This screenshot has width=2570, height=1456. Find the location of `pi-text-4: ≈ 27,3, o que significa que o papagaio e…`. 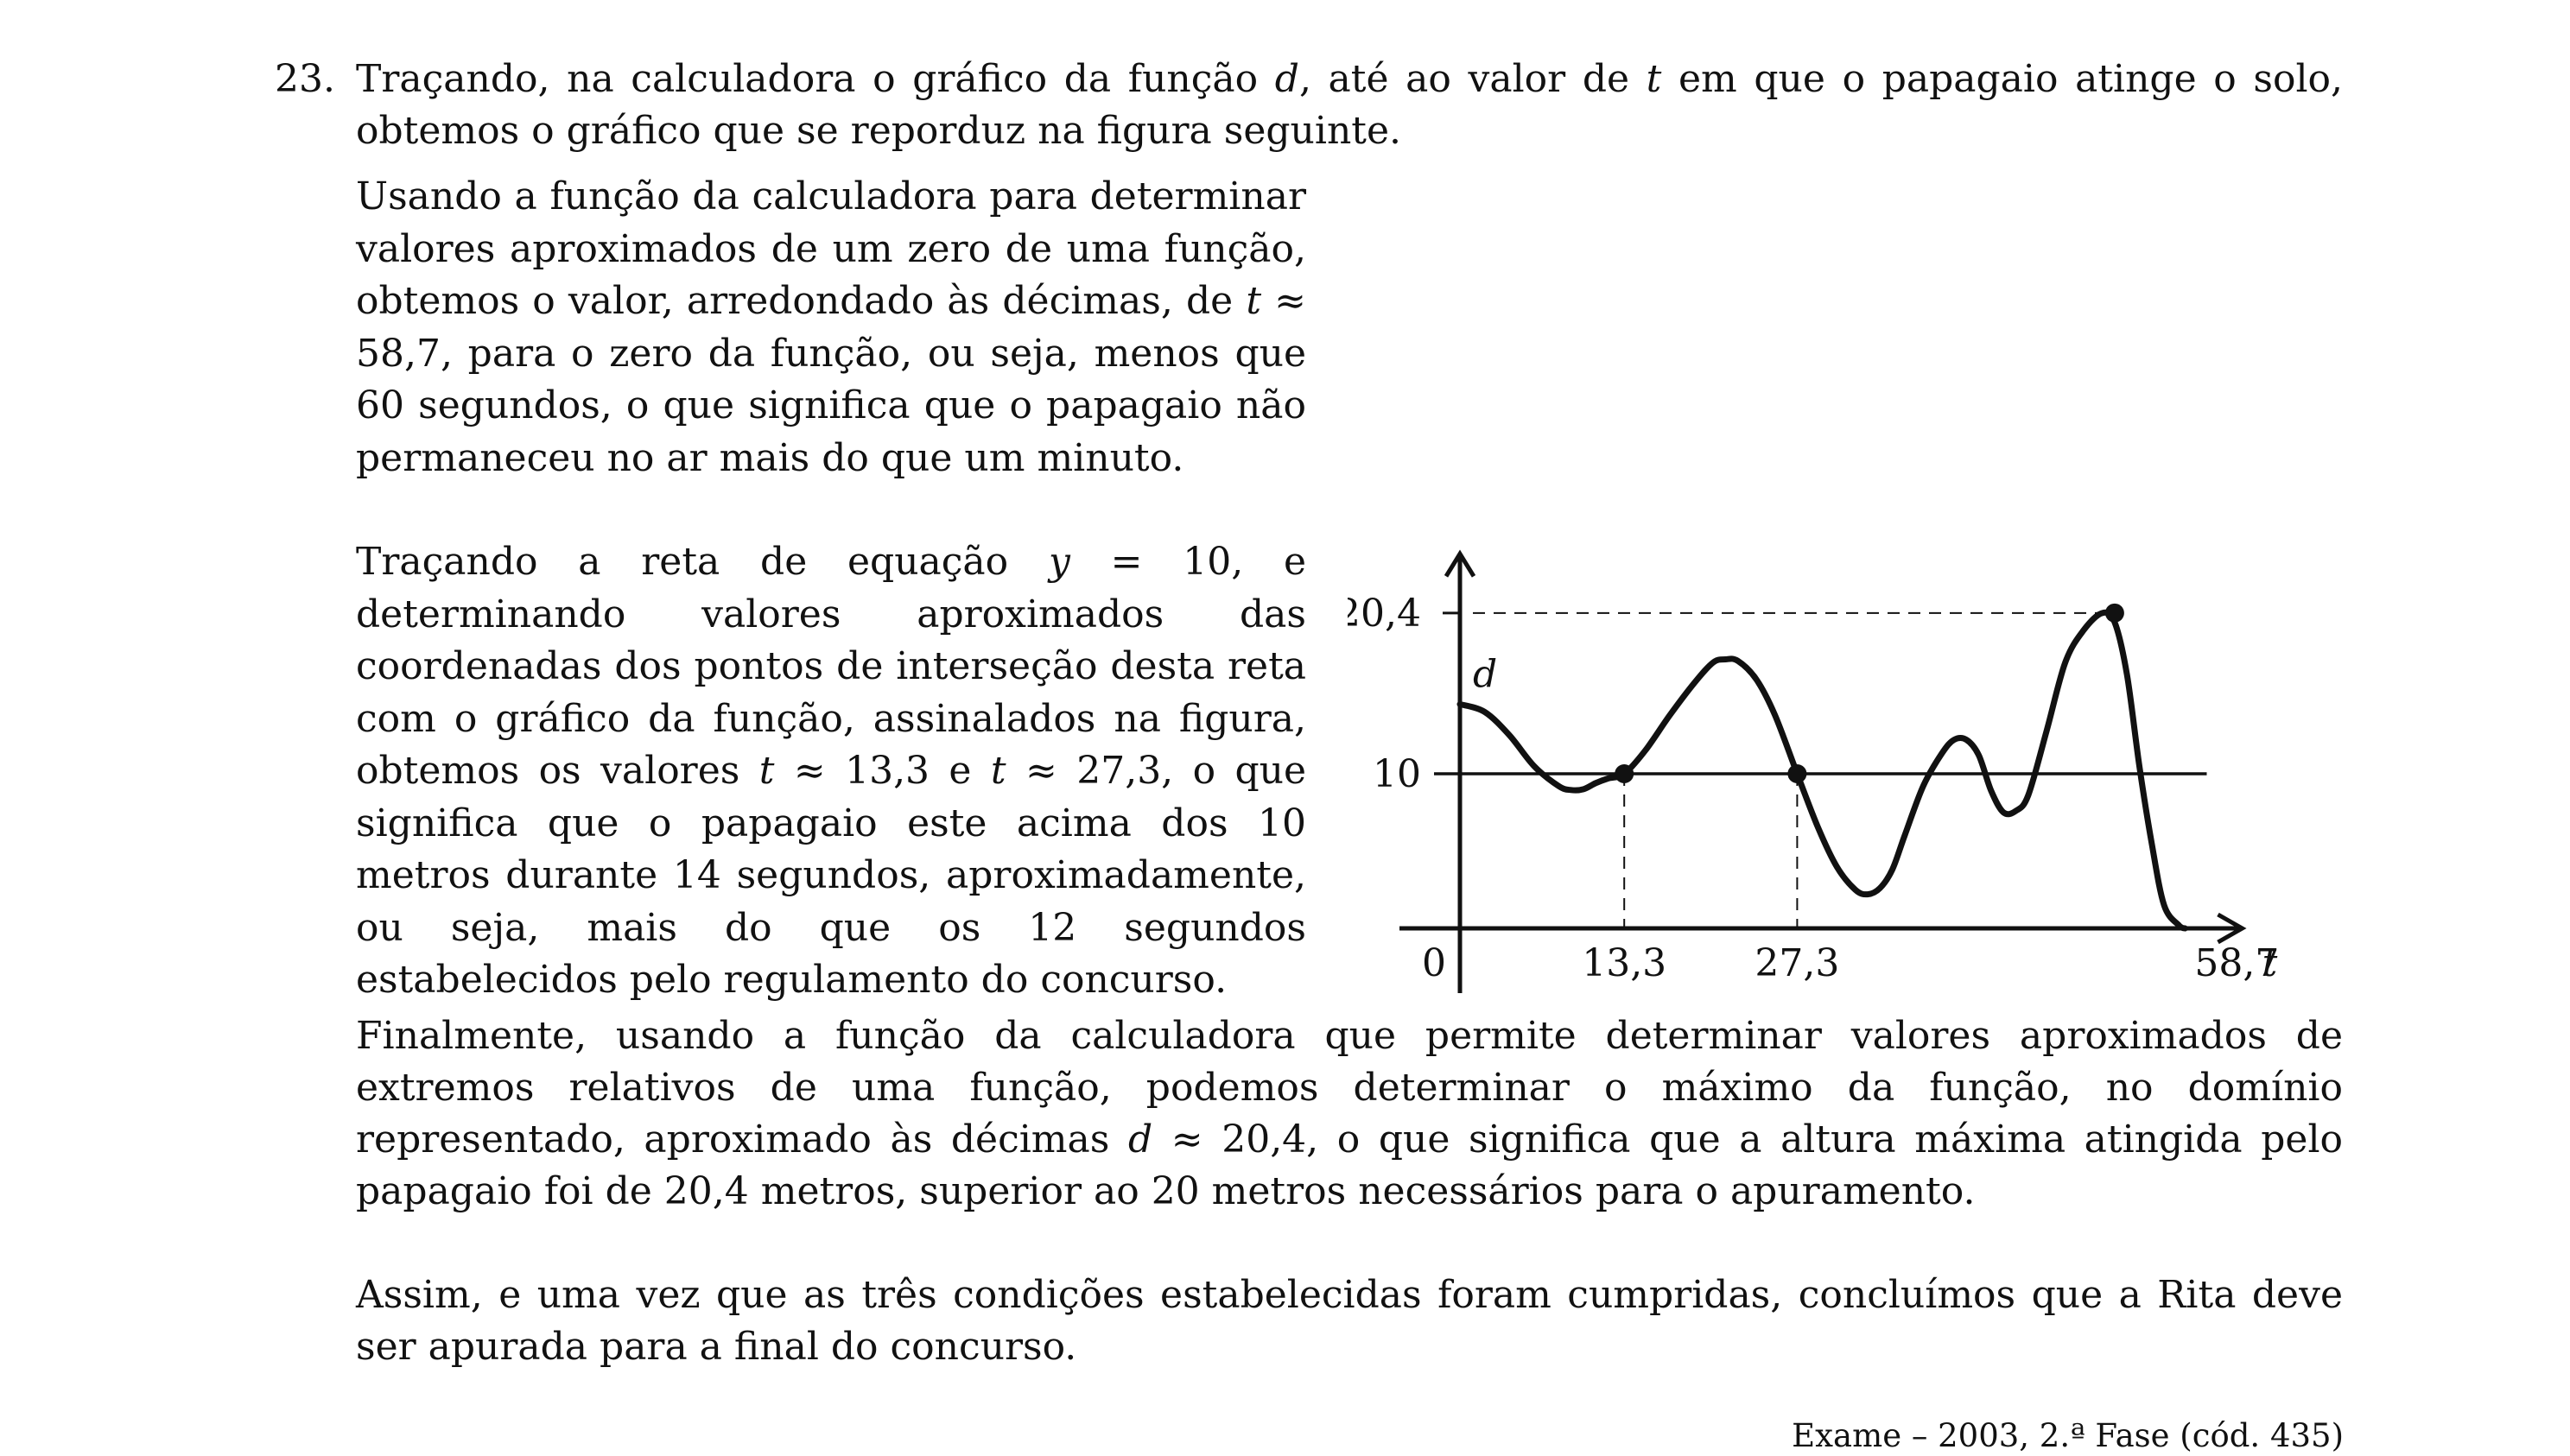

pi-text-4: ≈ 27,3, o que significa que o papagaio e… is located at coordinates (831, 875).